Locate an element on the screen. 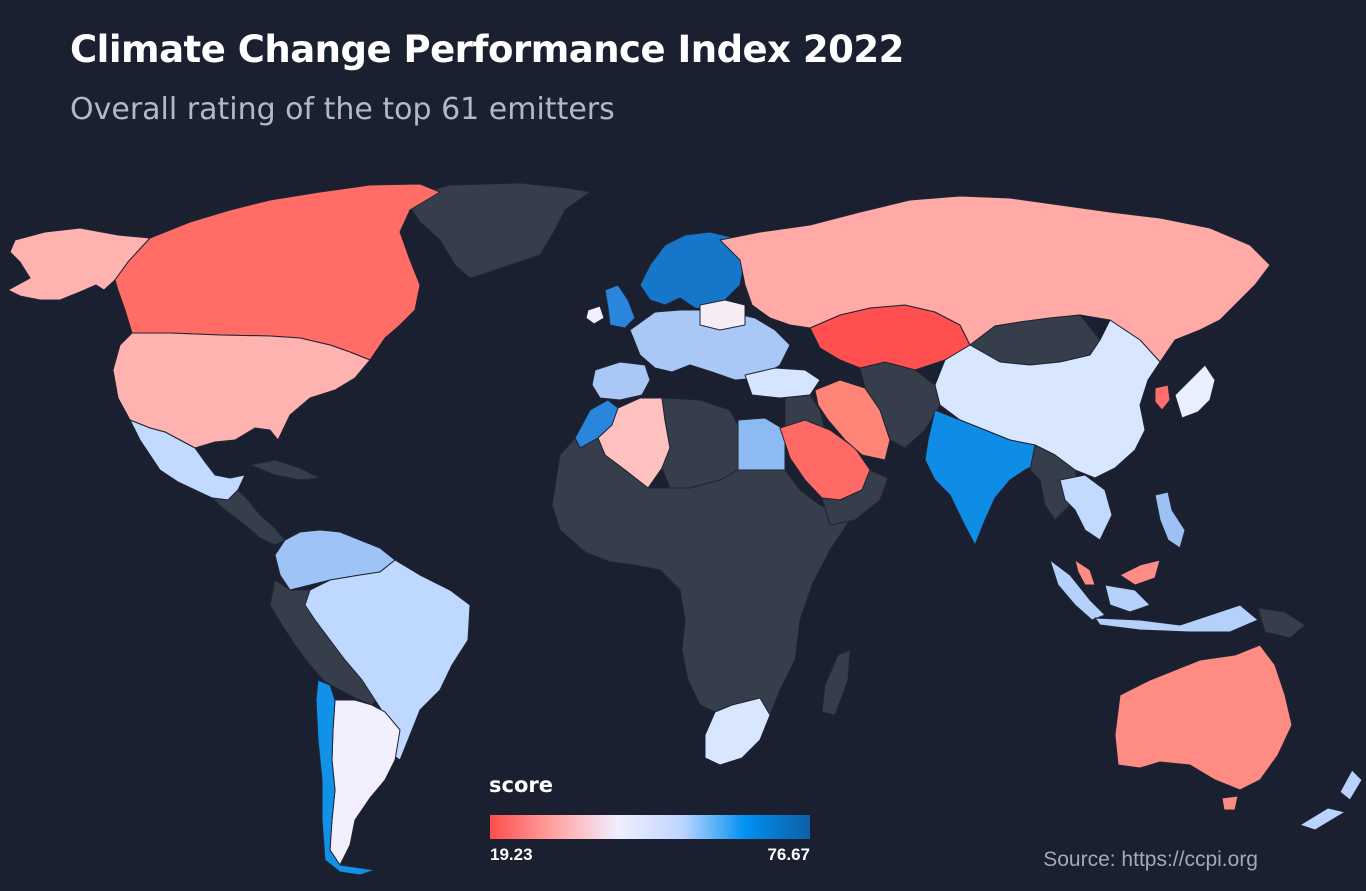 The width and height of the screenshot is (1366, 891). legend-title: score is located at coordinates (521, 785).